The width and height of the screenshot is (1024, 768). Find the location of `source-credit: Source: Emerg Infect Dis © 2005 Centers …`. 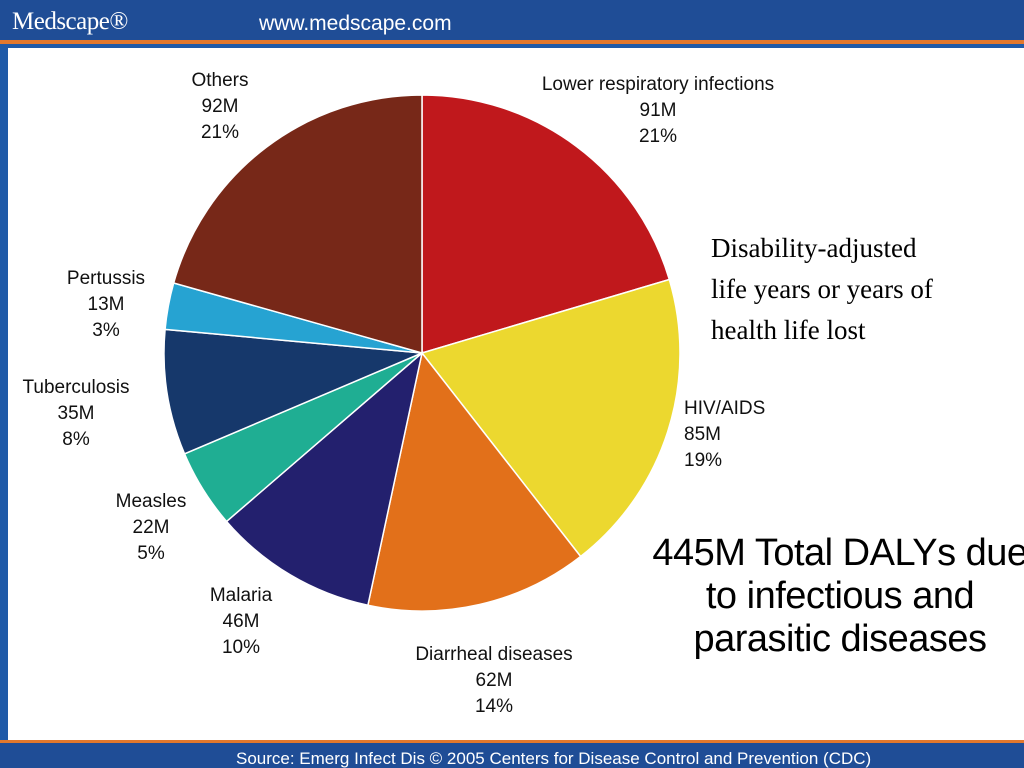

source-credit: Source: Emerg Infect Dis © 2005 Centers … is located at coordinates (554, 758).